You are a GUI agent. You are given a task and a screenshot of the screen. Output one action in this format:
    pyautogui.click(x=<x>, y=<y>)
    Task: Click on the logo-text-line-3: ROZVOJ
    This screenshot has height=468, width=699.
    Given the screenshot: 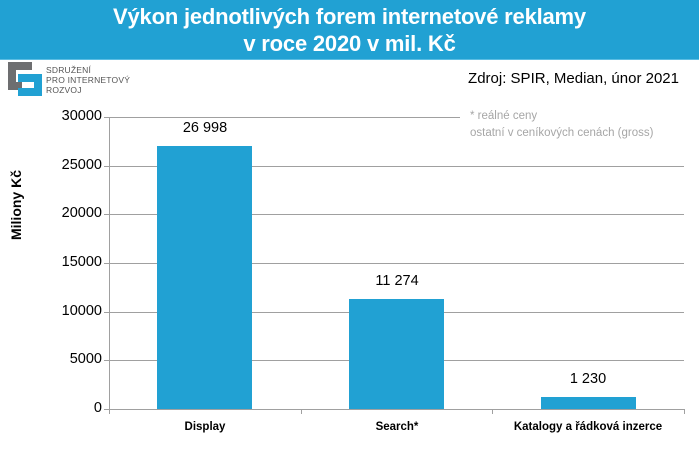 What is the action you would take?
    pyautogui.click(x=64, y=90)
    